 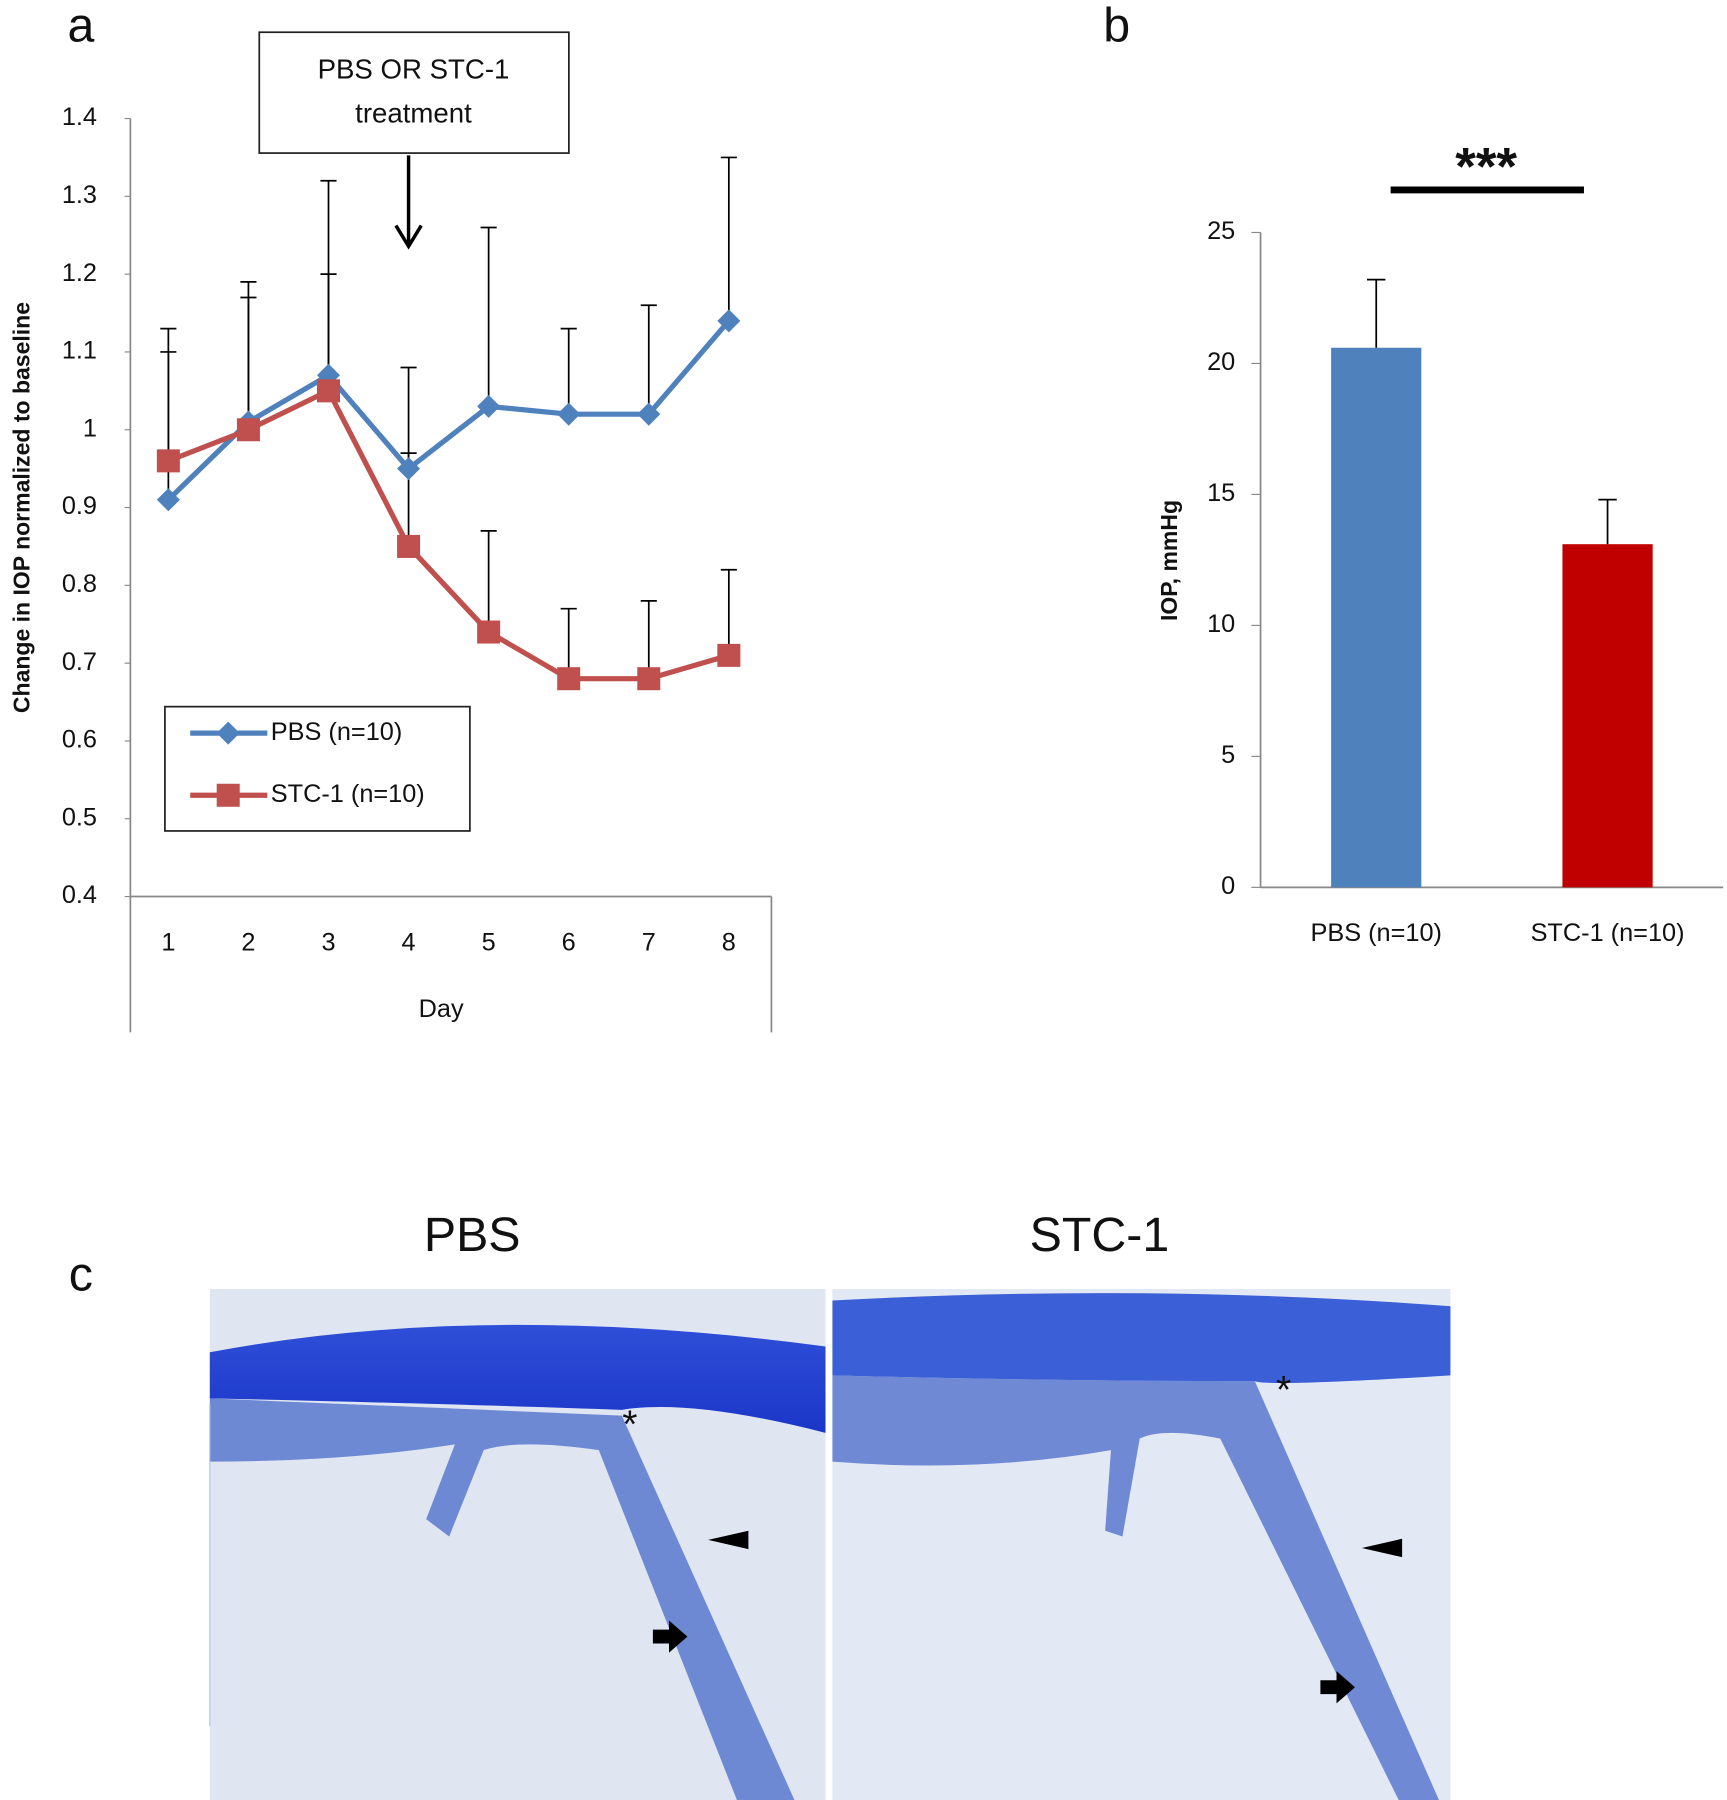 What do you see at coordinates (248, 942) in the screenshot?
I see `x-tick-label: 2` at bounding box center [248, 942].